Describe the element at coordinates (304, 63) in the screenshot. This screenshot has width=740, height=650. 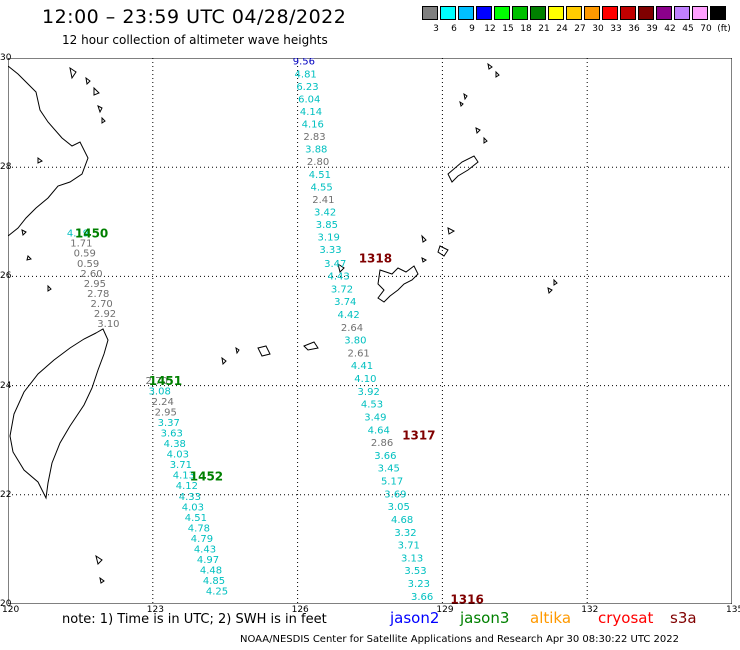
I see `wave-height-value: 9.56` at that location.